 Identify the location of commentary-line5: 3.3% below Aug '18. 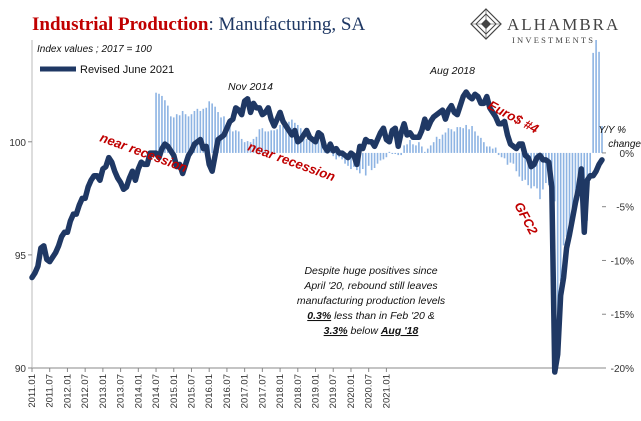
(371, 331).